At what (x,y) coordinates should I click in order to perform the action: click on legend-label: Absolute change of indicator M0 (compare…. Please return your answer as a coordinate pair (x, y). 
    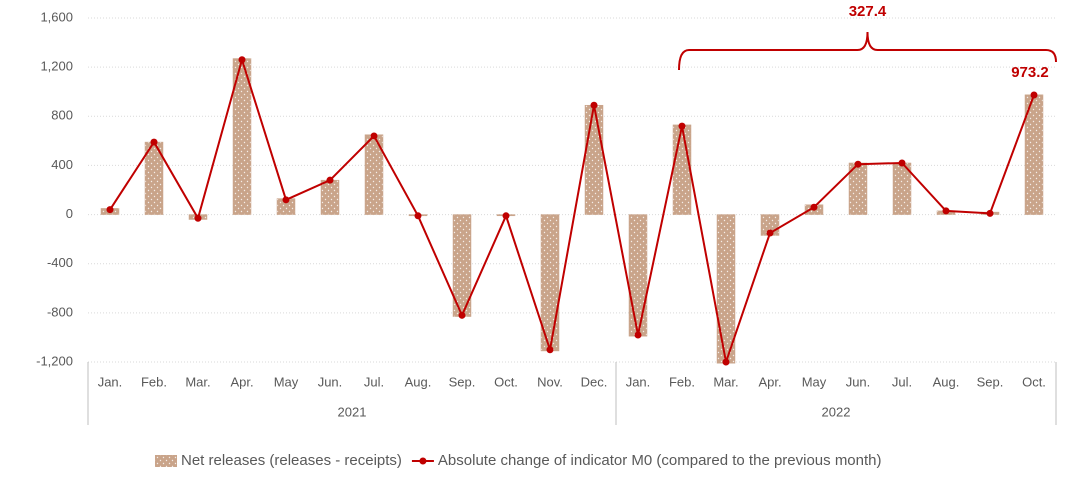
    Looking at the image, I should click on (660, 460).